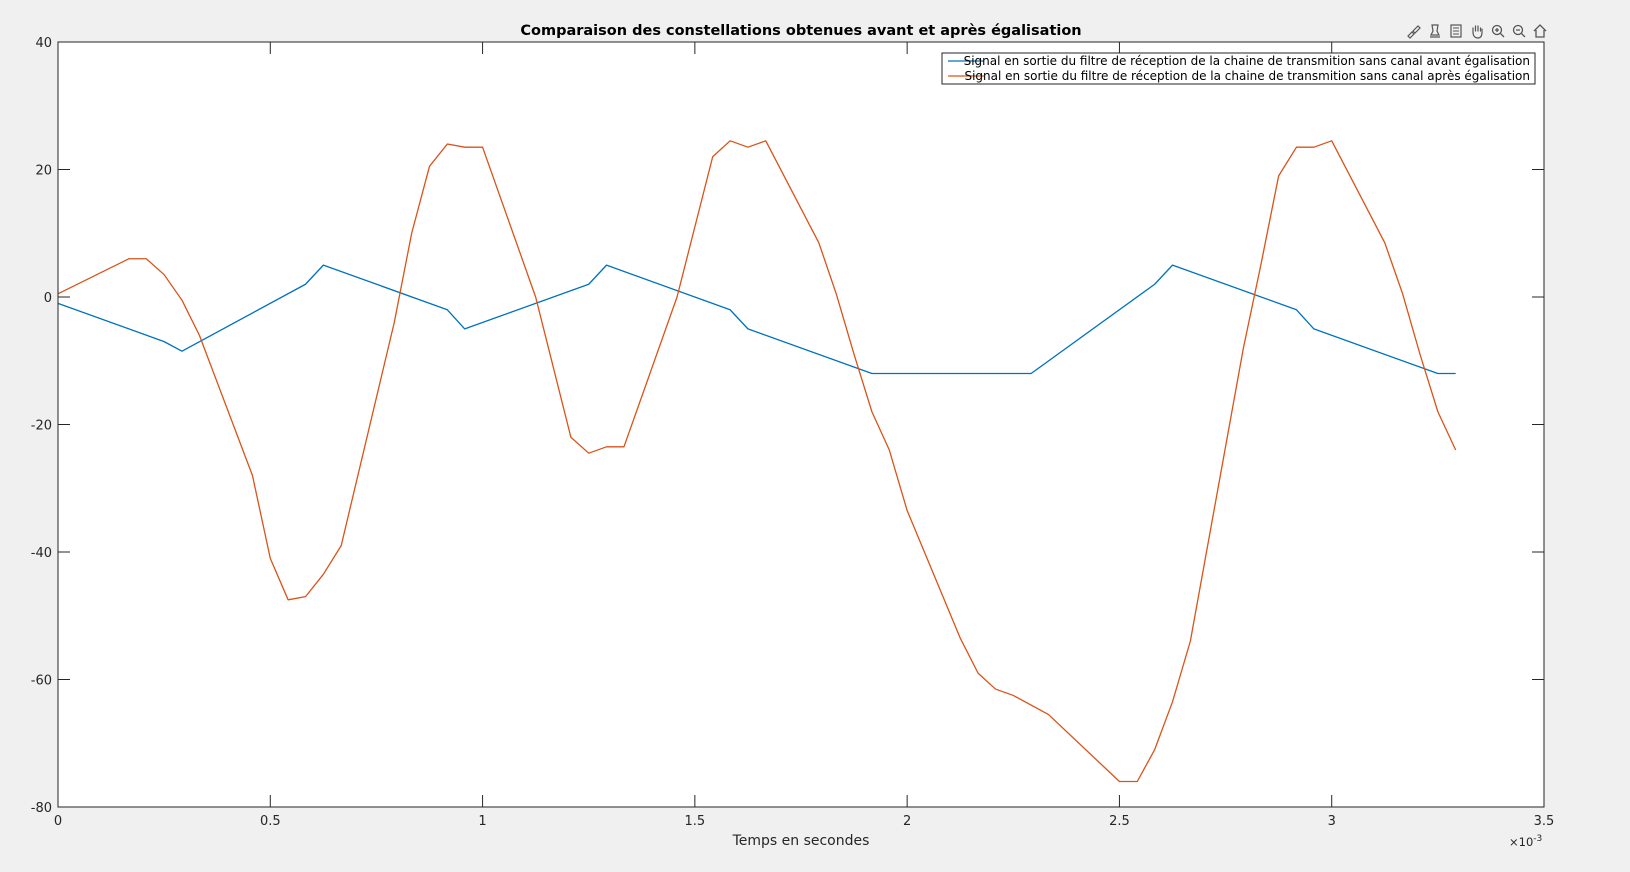 The width and height of the screenshot is (1630, 872). I want to click on y-tick-label: -40, so click(41, 553).